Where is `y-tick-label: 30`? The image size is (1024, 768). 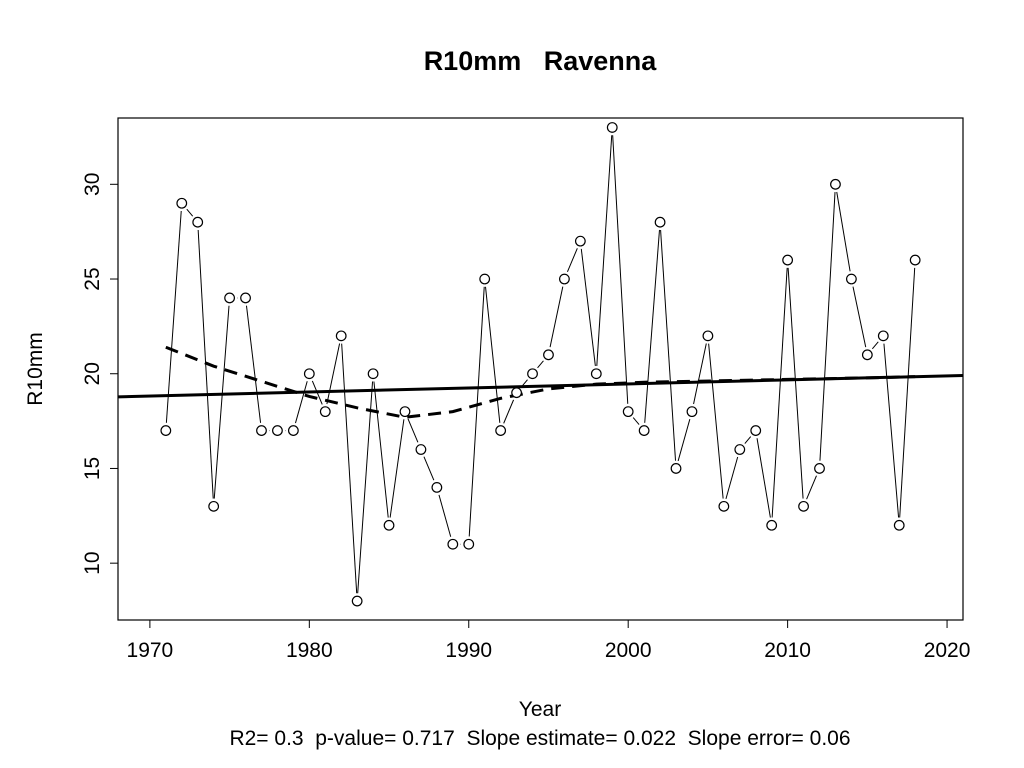
y-tick-label: 30 is located at coordinates (92, 184).